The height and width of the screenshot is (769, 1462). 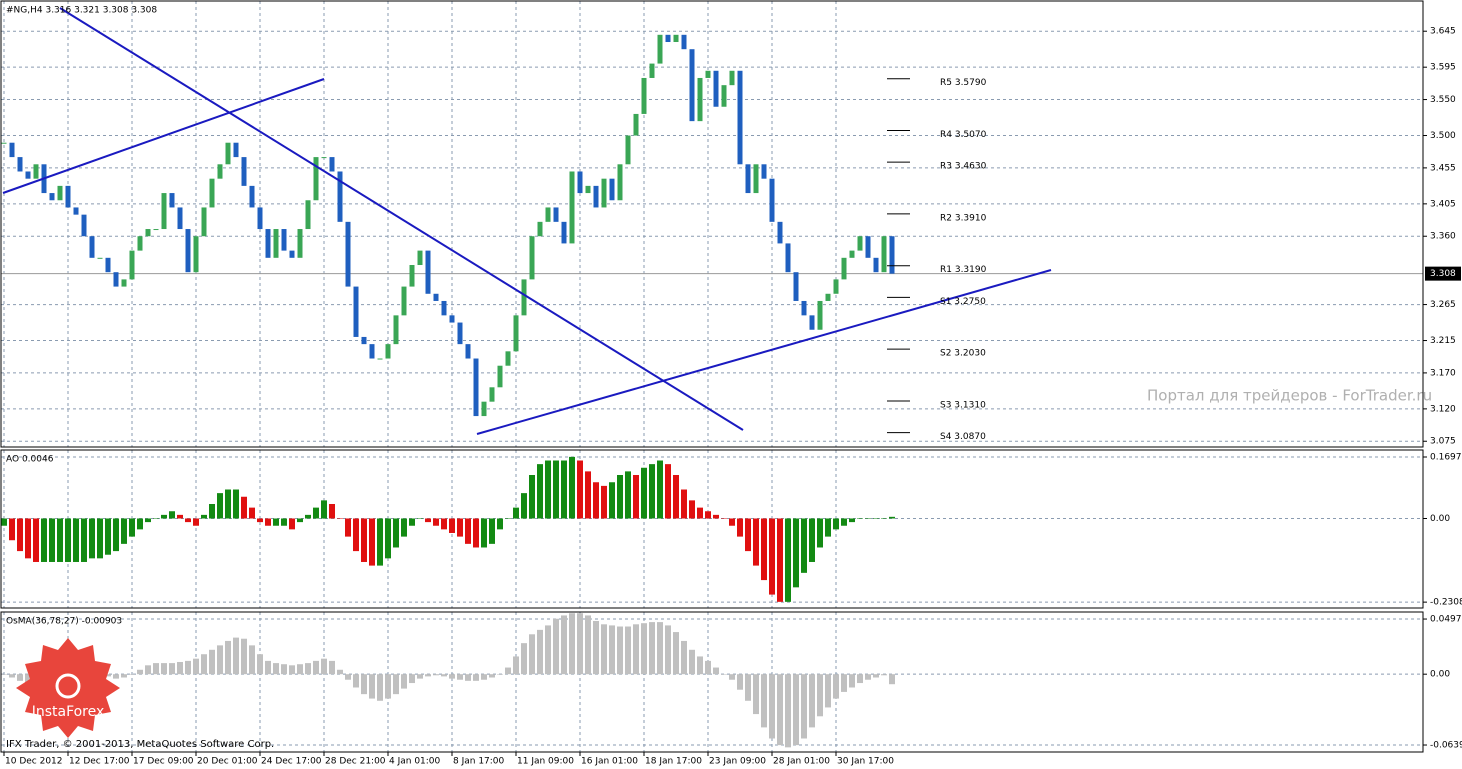 What do you see at coordinates (1443, 273) in the screenshot?
I see `current-price-box` at bounding box center [1443, 273].